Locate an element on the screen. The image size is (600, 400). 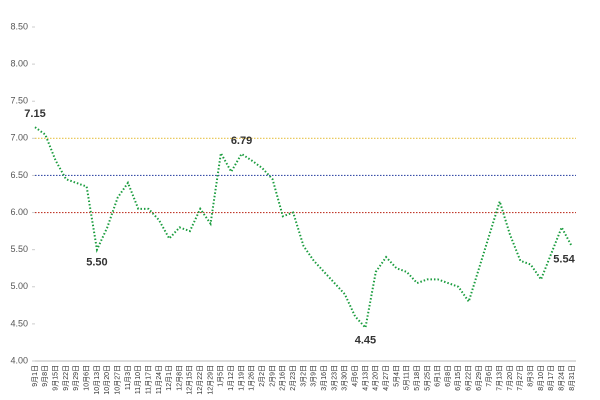
x-tick-label: 3月9日 is located at coordinates (314, 376).